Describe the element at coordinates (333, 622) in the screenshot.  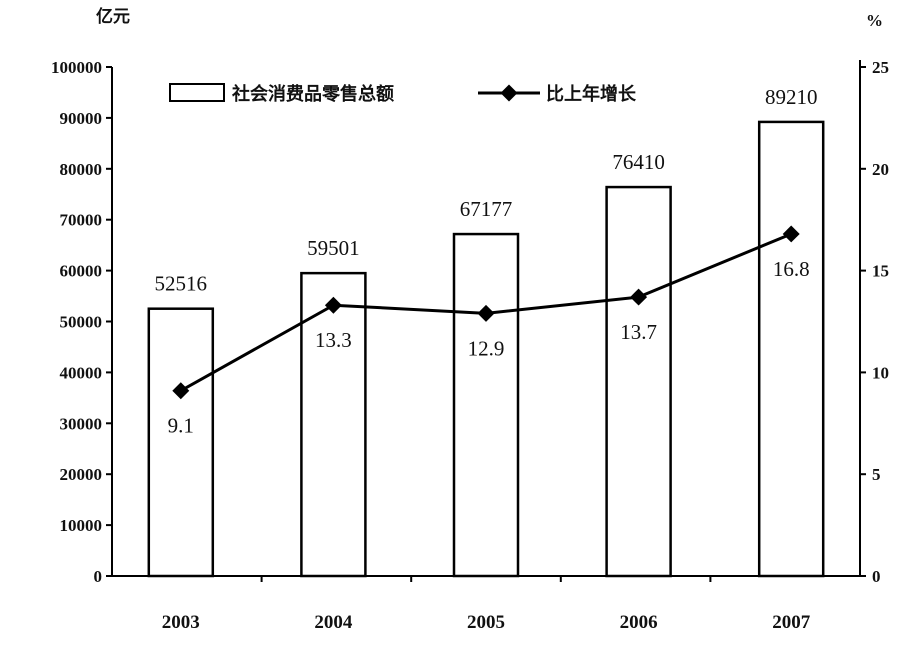
I see `x-tick-label: 2004` at that location.